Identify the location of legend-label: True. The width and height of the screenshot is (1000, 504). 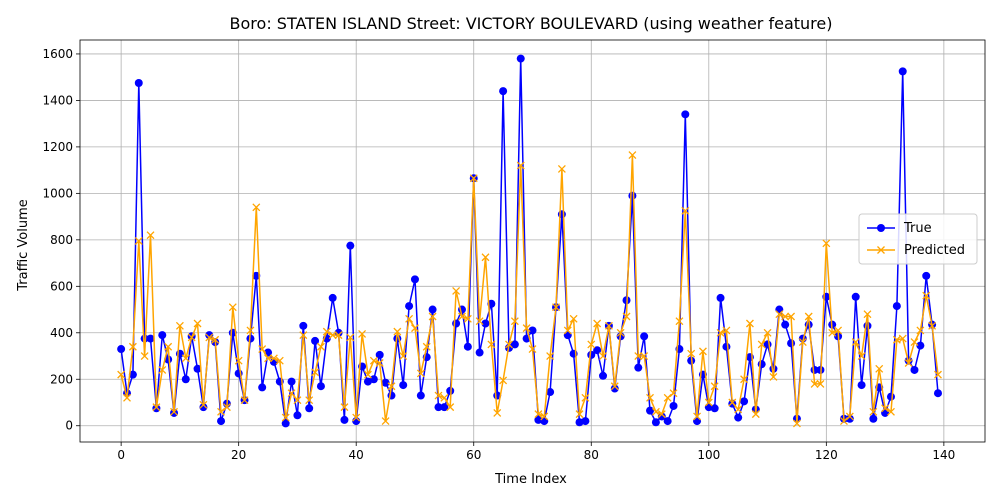
(917, 228).